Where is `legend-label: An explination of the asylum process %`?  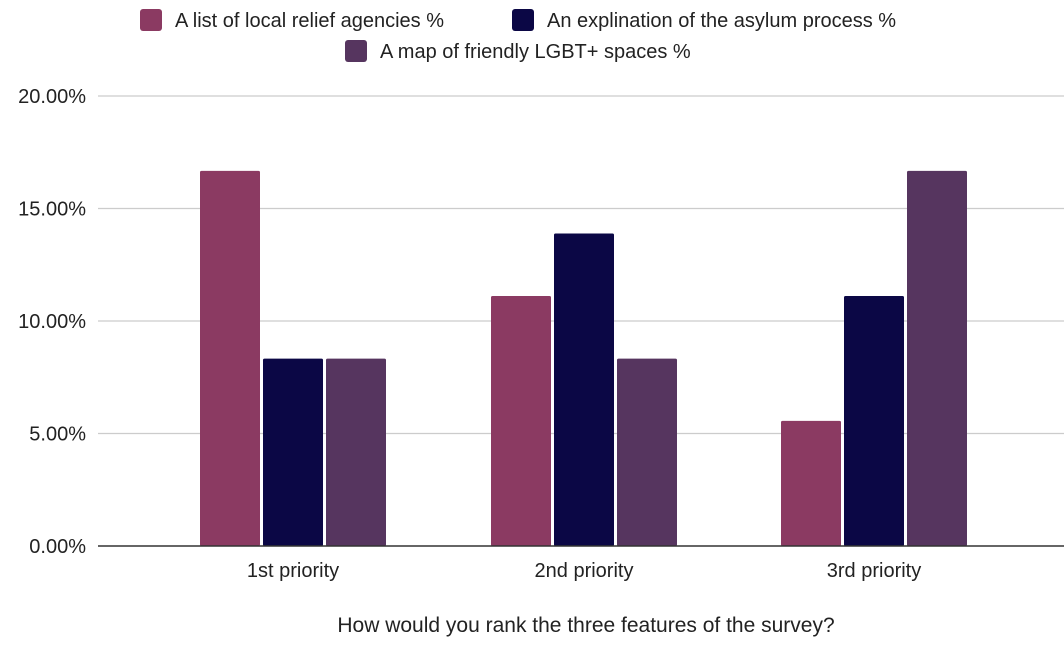 legend-label: An explination of the asylum process % is located at coordinates (721, 21).